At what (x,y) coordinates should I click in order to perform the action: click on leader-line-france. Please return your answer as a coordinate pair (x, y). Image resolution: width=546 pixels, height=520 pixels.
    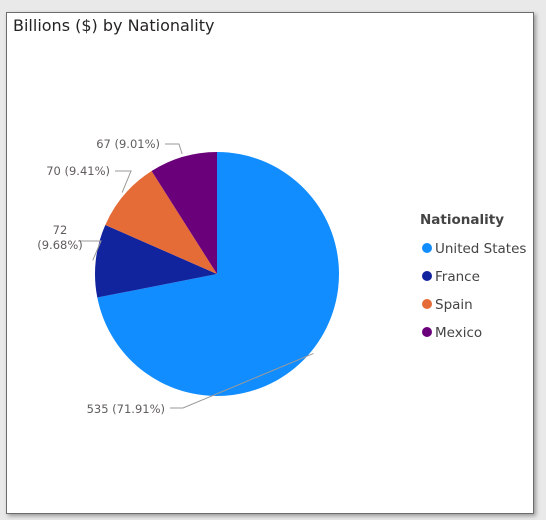
    Looking at the image, I should click on (90, 250).